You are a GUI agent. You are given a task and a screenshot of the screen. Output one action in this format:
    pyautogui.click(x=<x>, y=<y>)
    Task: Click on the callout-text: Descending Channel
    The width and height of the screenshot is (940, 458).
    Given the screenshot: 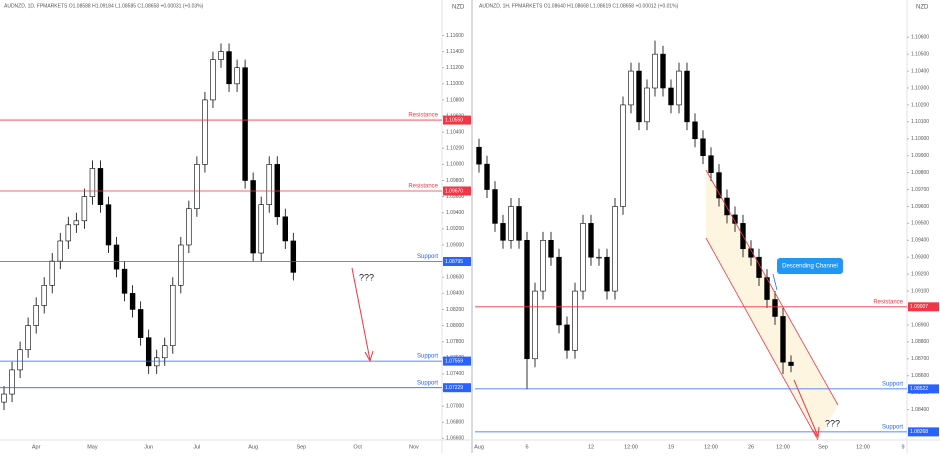 What is the action you would take?
    pyautogui.click(x=810, y=267)
    